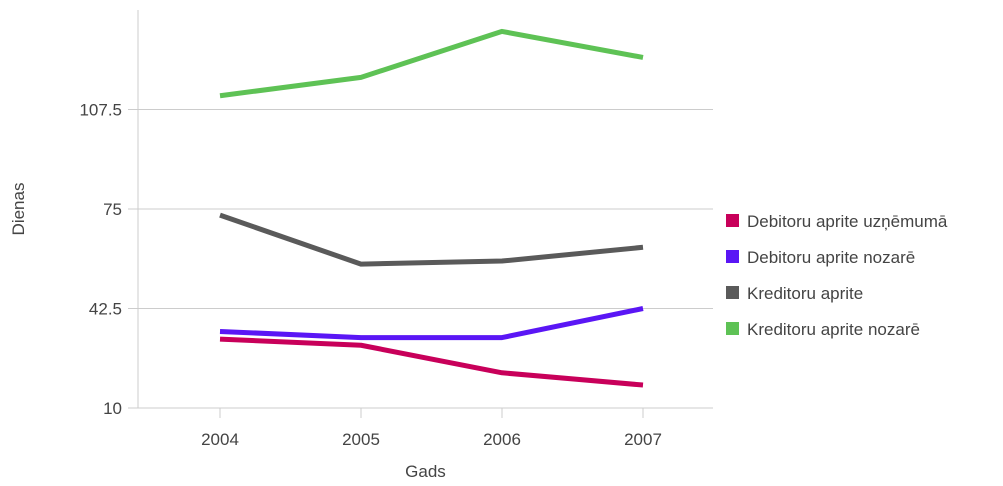  I want to click on y-tick-labels: 10 42.5 75 107.5, so click(108, 259).